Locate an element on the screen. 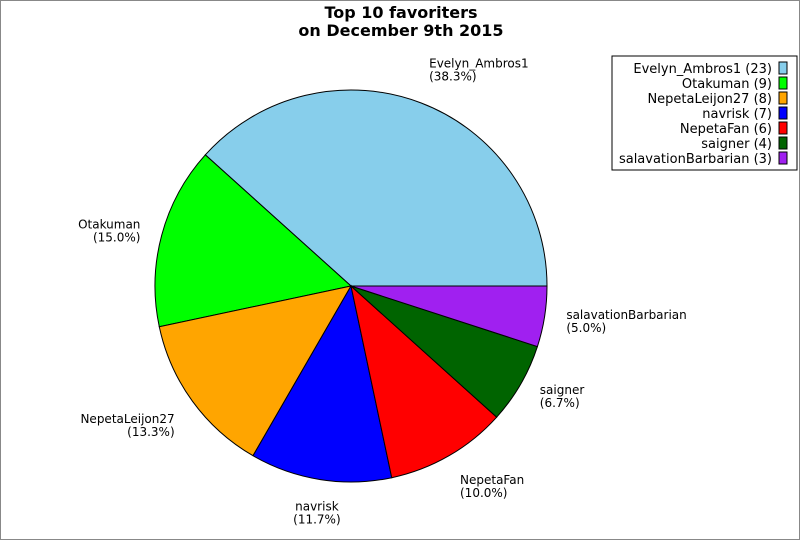 The height and width of the screenshot is (540, 800). slice-percent: (11.7%) is located at coordinates (316, 519).